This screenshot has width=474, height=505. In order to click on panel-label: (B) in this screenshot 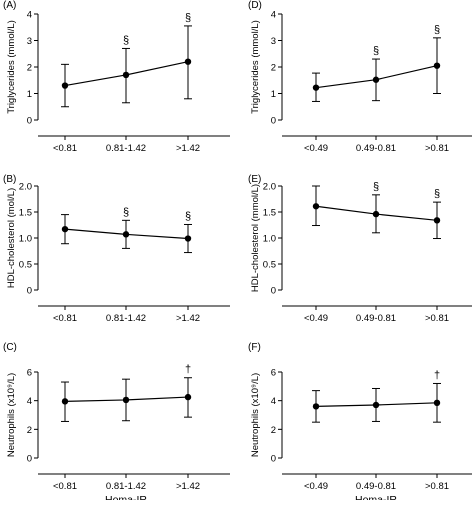, I will do `click(9, 179)`.